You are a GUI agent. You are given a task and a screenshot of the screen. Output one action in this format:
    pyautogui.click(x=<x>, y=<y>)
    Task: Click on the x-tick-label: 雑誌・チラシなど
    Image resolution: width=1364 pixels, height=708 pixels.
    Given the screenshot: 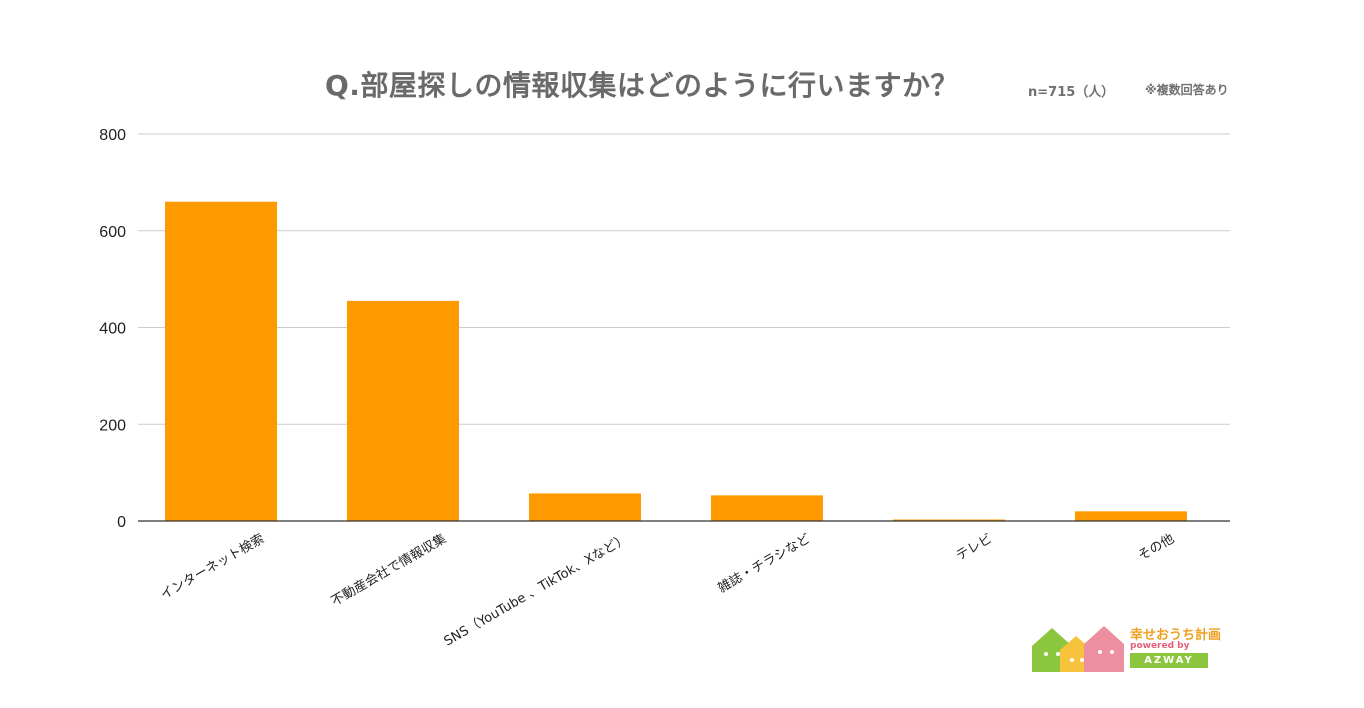 What is the action you would take?
    pyautogui.click(x=764, y=564)
    